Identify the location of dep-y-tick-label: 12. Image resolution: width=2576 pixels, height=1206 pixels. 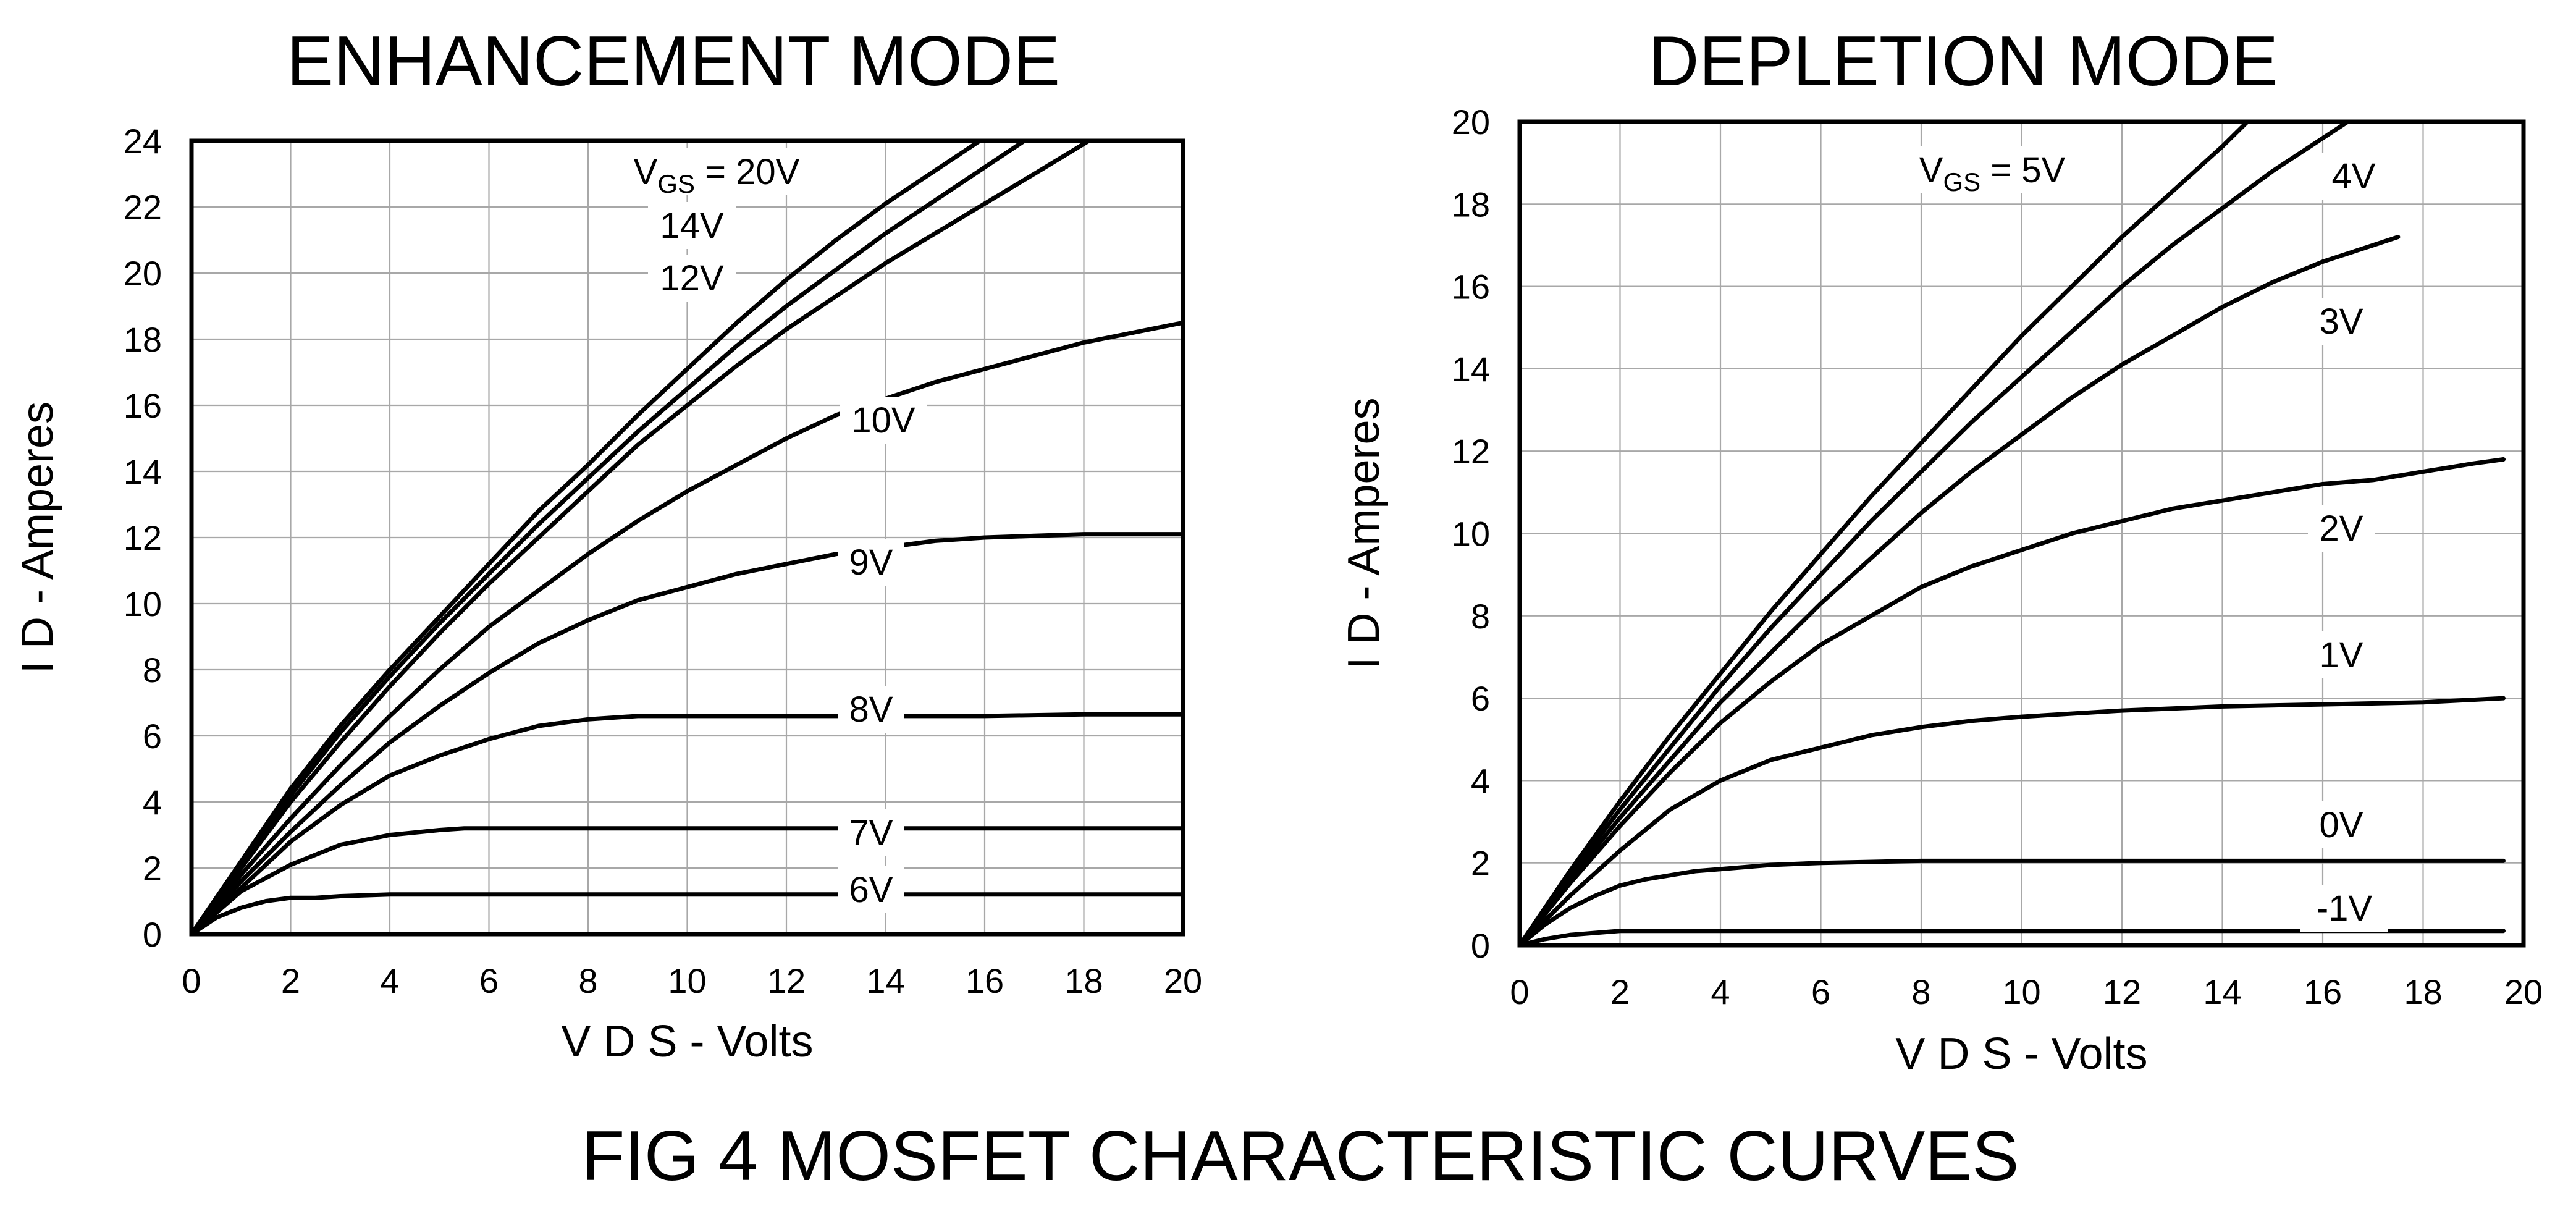
(1471, 451).